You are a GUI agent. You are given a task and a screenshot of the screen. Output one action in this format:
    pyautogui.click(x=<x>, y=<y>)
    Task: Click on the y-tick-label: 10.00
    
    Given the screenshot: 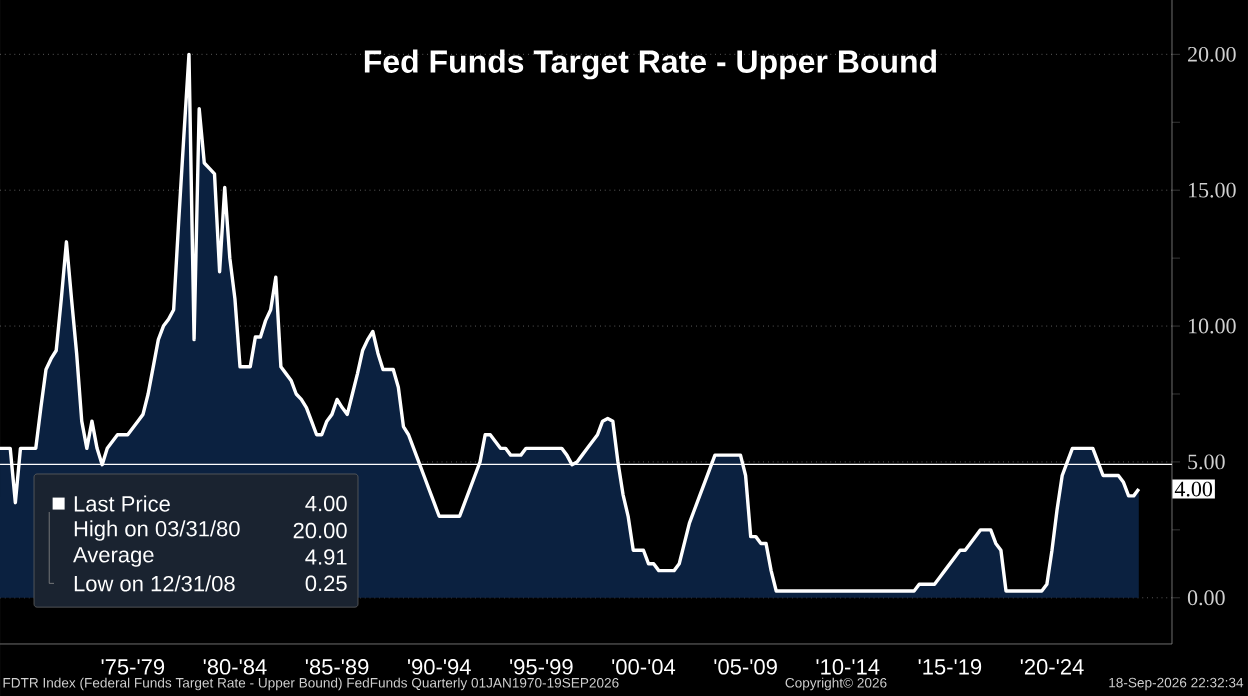 What is the action you would take?
    pyautogui.click(x=1212, y=326)
    